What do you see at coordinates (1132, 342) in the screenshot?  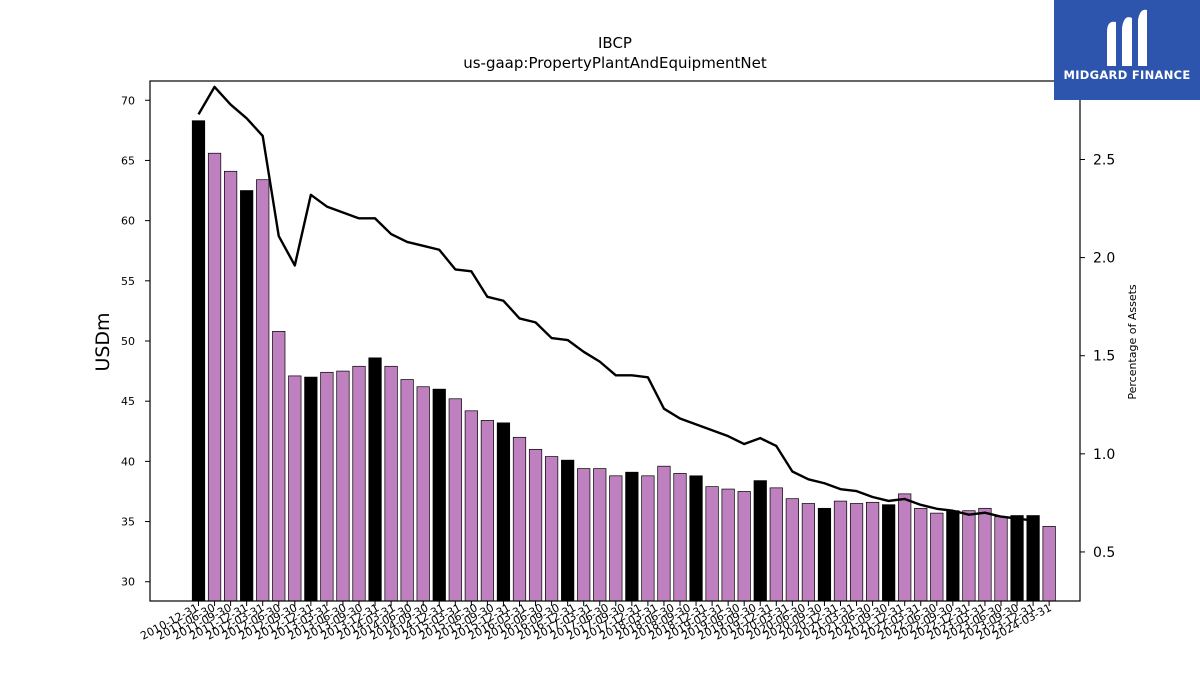 I see `y2-axis-label: Percentage of Assets` at bounding box center [1132, 342].